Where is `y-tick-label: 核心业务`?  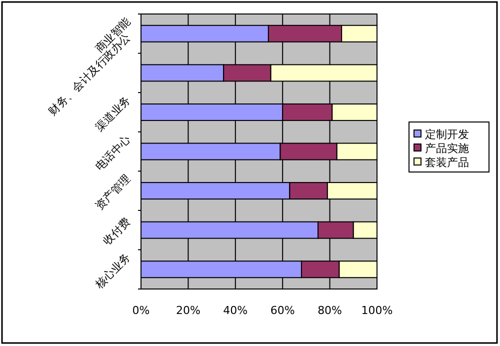
y-tick-label: 核心业务 is located at coordinates (113, 271).